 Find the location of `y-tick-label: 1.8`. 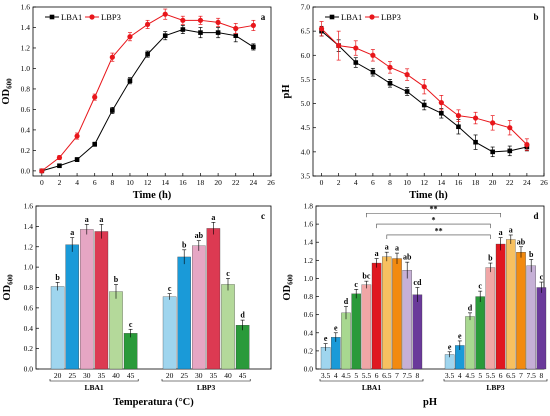

y-tick-label: 1.8 is located at coordinates (309, 206).